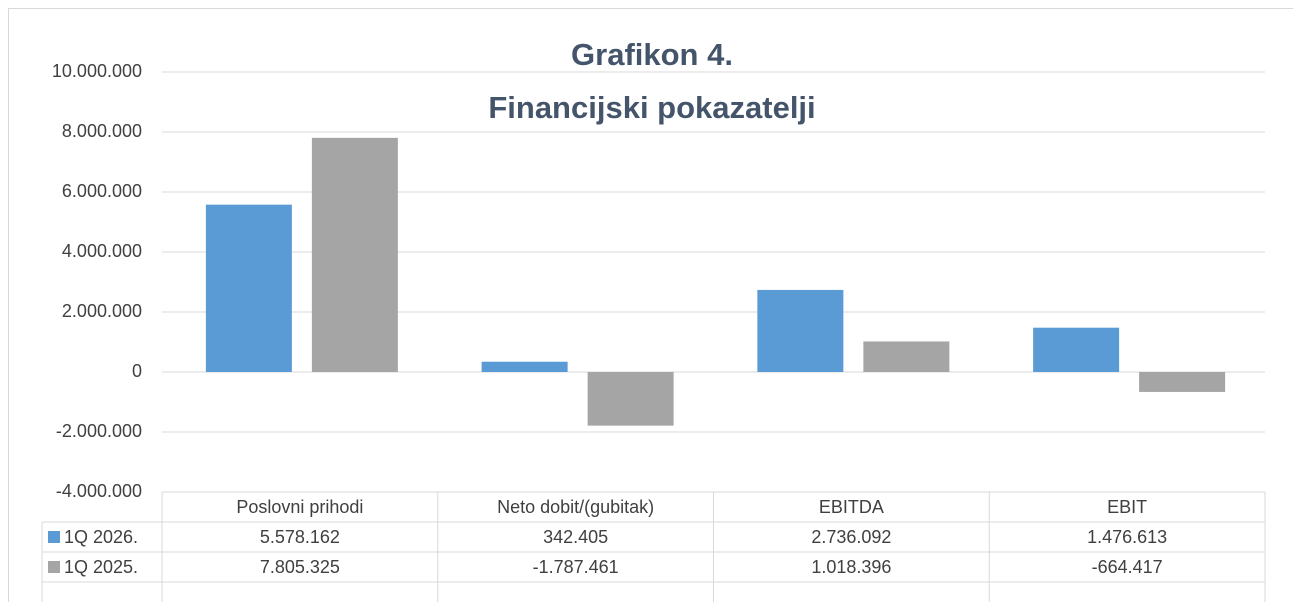 The image size is (1293, 602). I want to click on y-tick-label: 4.000.000, so click(102, 251).